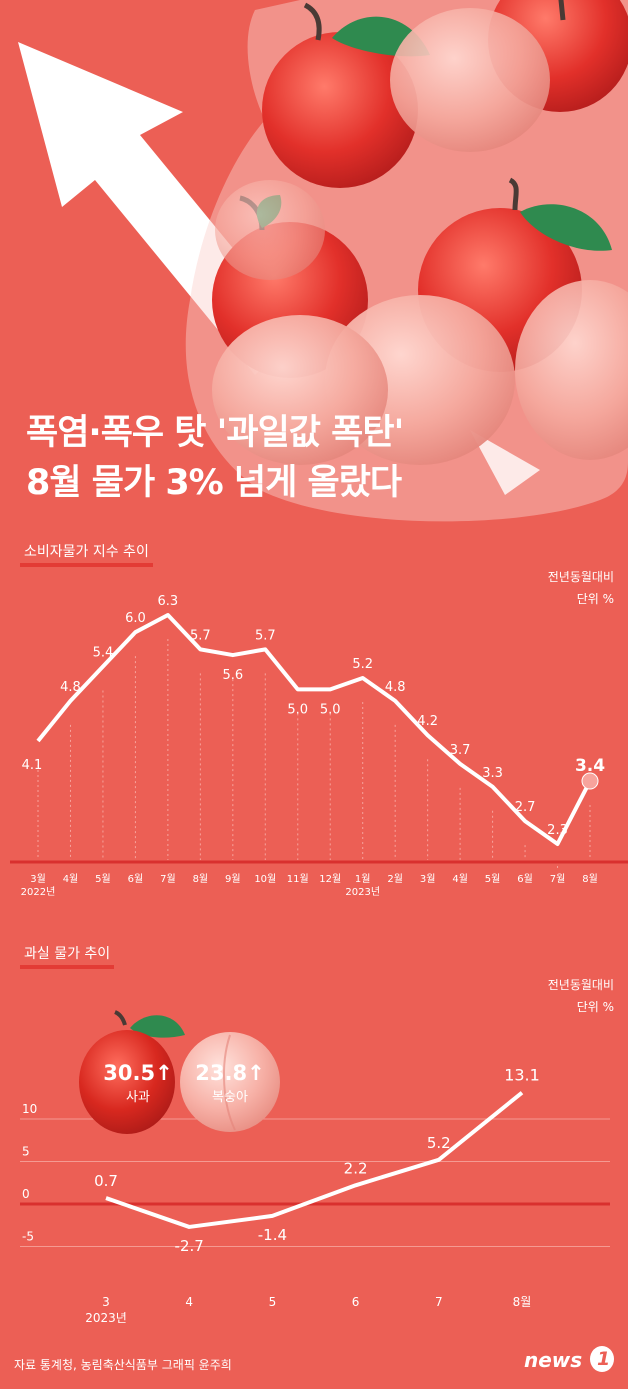 Image resolution: width=628 pixels, height=1389 pixels. What do you see at coordinates (32, 765) in the screenshot?
I see `cpi-data-label: 4.1` at bounding box center [32, 765].